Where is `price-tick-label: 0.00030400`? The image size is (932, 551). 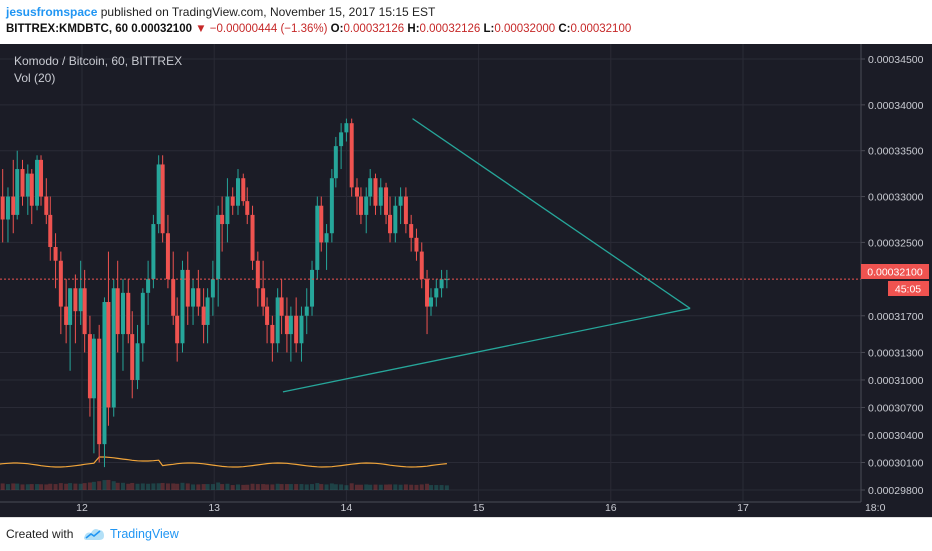 price-tick-label: 0.00030400 is located at coordinates (896, 436).